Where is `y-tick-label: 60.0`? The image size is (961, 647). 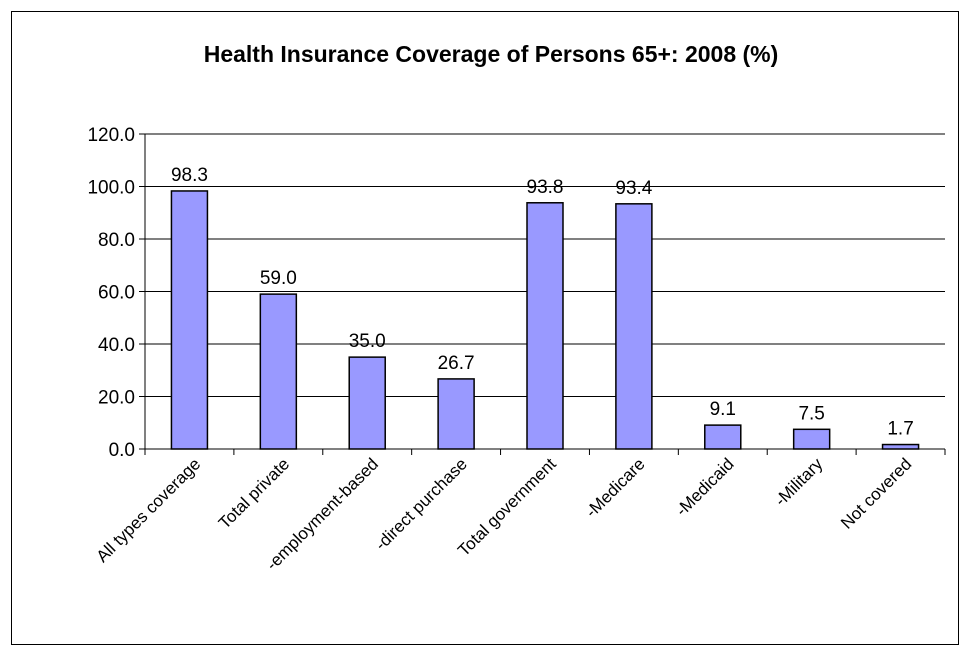 y-tick-label: 60.0 is located at coordinates (116, 293).